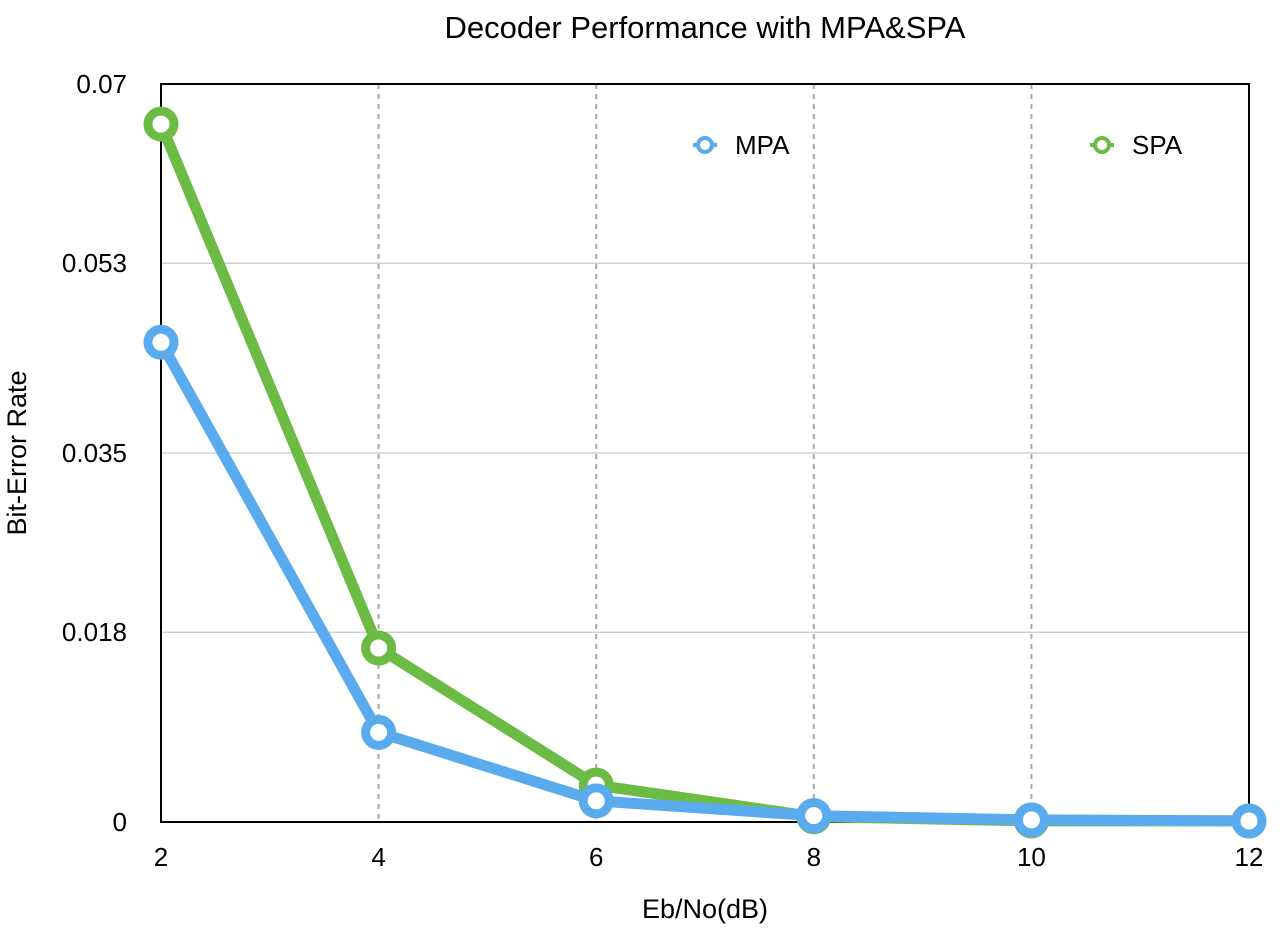 The image size is (1286, 952). Describe the element at coordinates (814, 857) in the screenshot. I see `x-tick-label: 8` at that location.